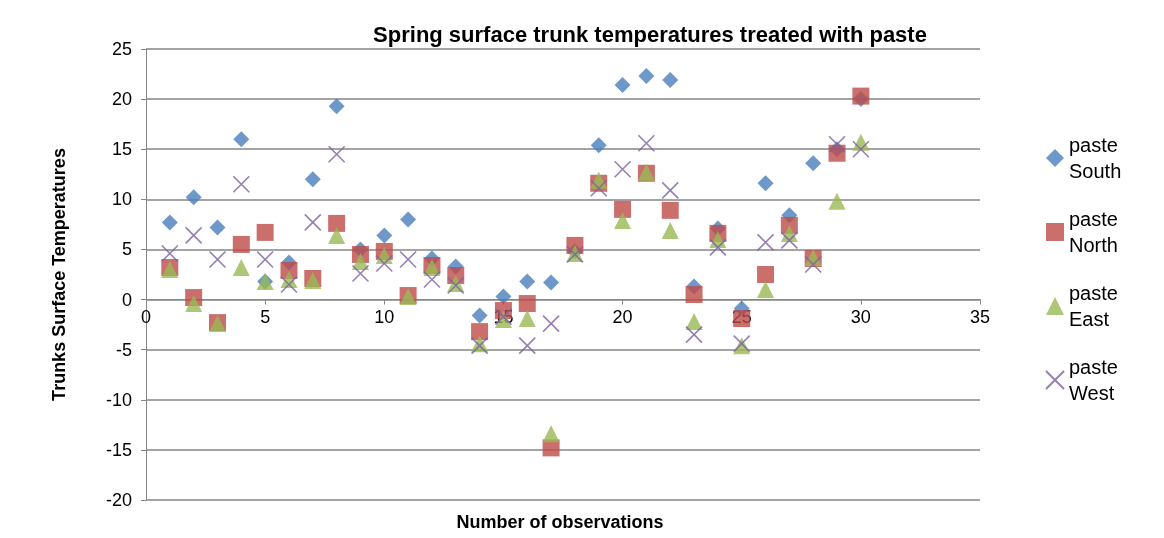 Image resolution: width=1164 pixels, height=538 pixels. What do you see at coordinates (121, 49) in the screenshot?
I see `y-tick-label: 25` at bounding box center [121, 49].